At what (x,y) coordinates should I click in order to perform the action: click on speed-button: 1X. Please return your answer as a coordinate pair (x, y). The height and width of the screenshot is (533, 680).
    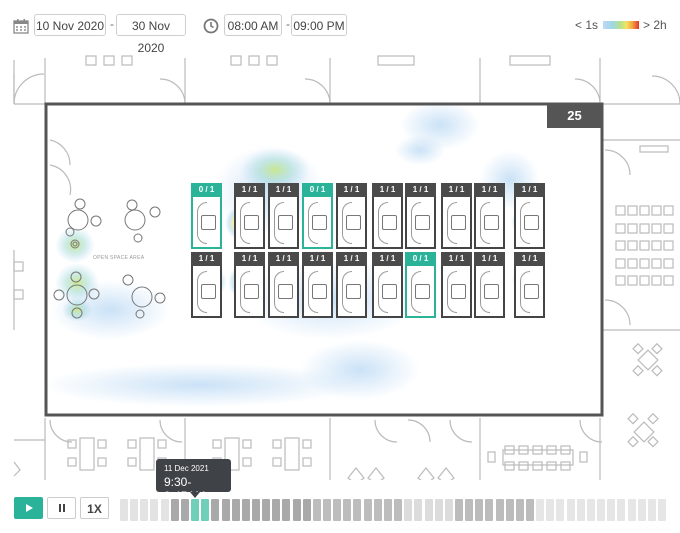
    Looking at the image, I should click on (94, 508).